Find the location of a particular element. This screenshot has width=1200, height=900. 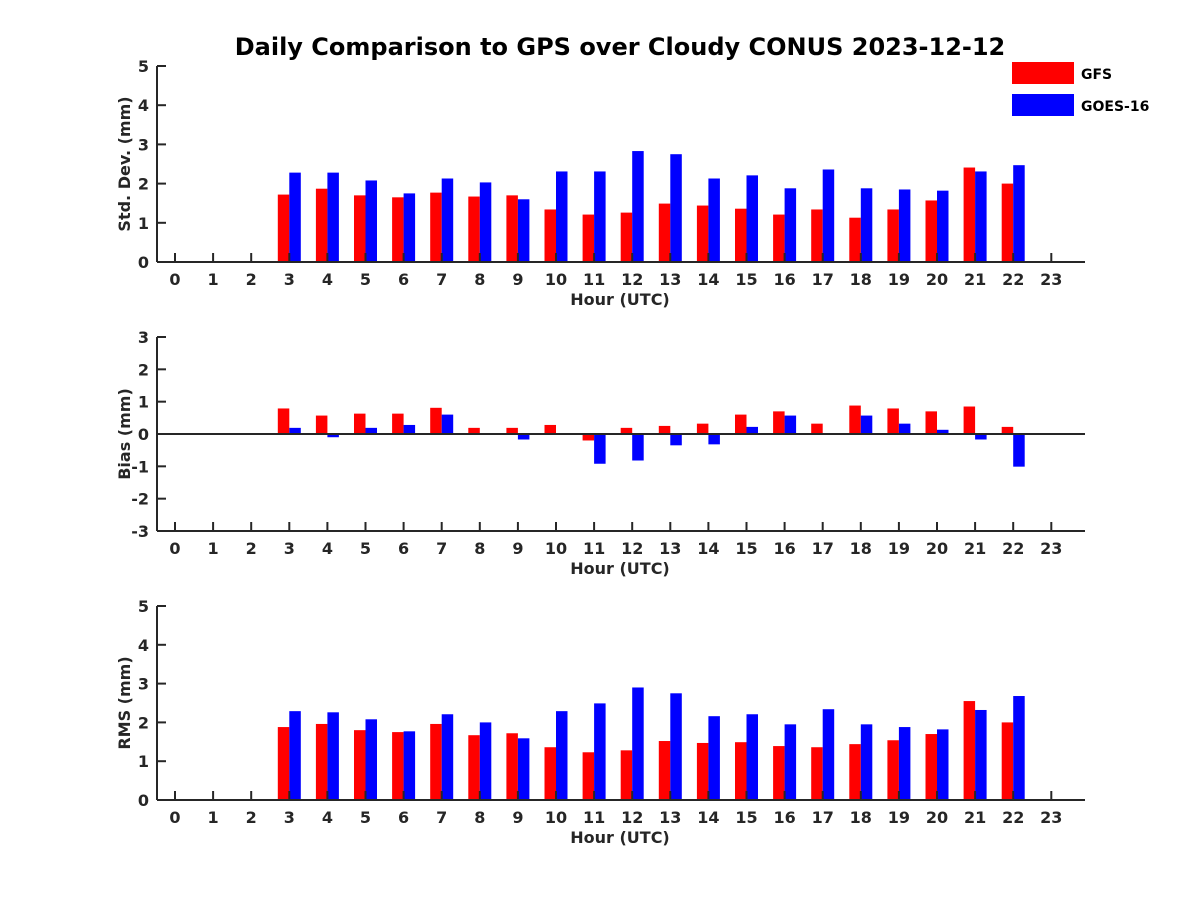

y-axis-label-stddev: Std. Dev. (mm) is located at coordinates (124, 163).